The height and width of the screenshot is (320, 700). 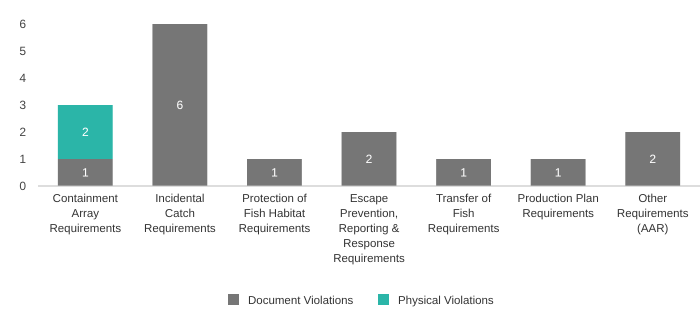 I want to click on y-tick-label: 3, so click(x=22, y=105).